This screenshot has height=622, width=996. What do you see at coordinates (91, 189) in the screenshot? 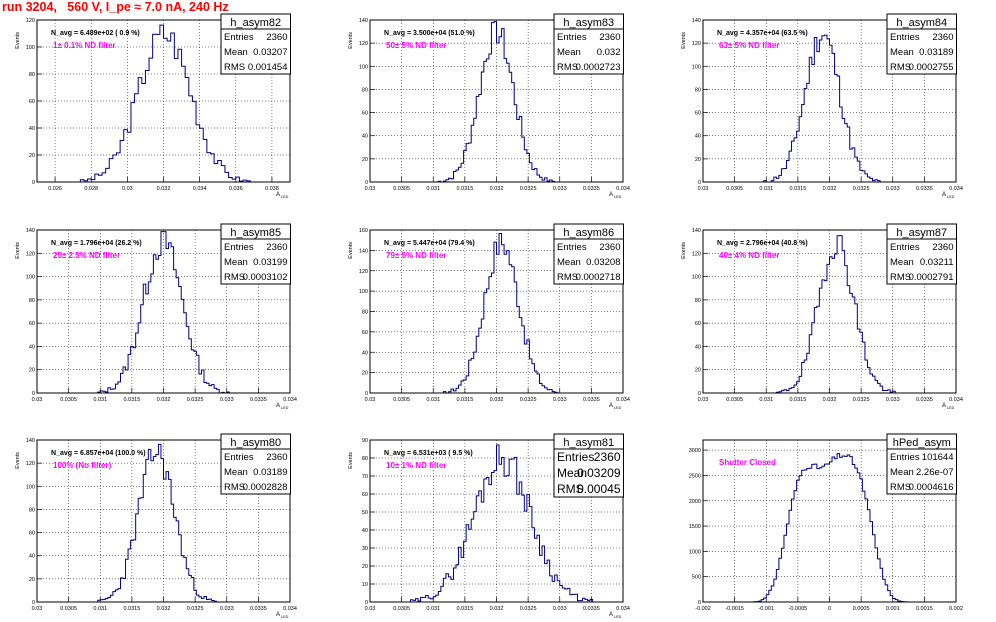
I see `x-tick-label: 0.028` at bounding box center [91, 189].